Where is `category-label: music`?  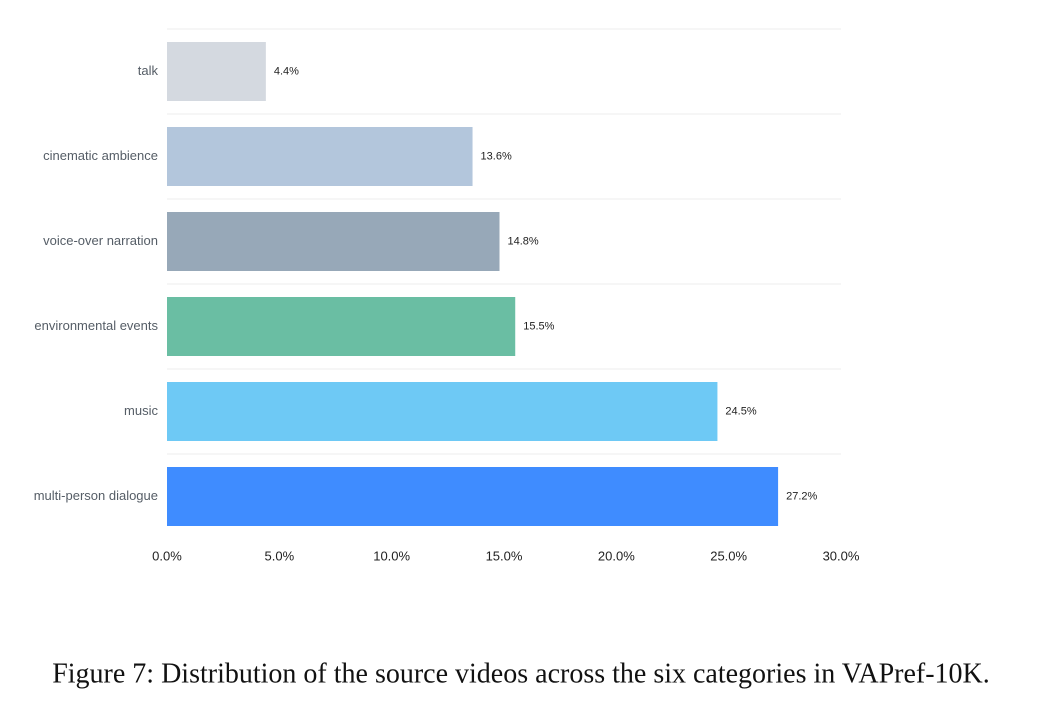
category-label: music is located at coordinates (141, 410).